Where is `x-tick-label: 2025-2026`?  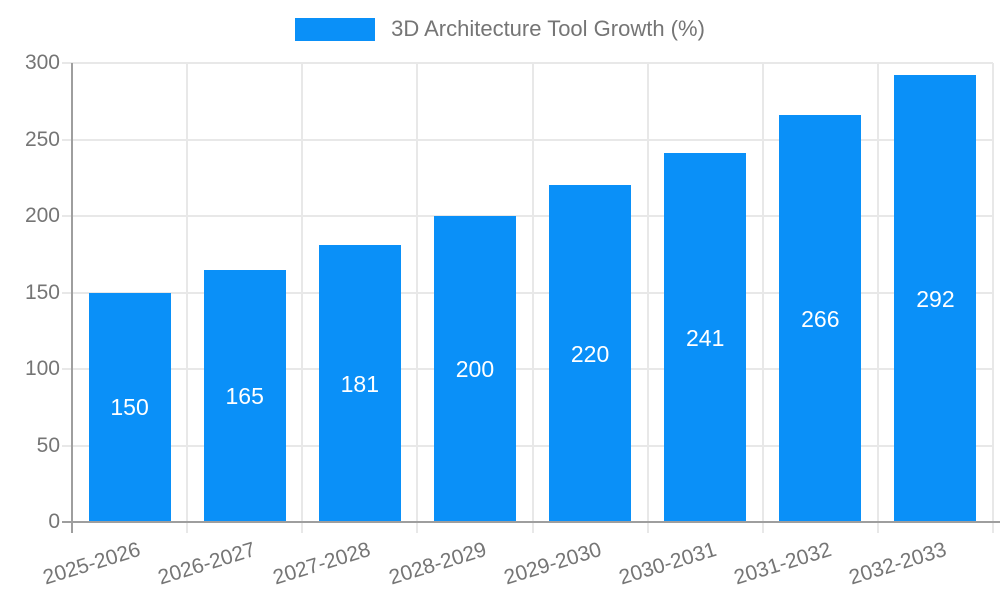 x-tick-label: 2025-2026 is located at coordinates (92, 564).